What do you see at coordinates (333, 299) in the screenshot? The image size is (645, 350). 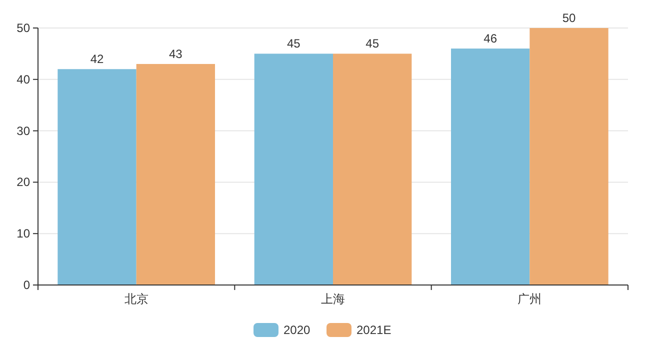 I see `x-tick-label: 上海` at bounding box center [333, 299].